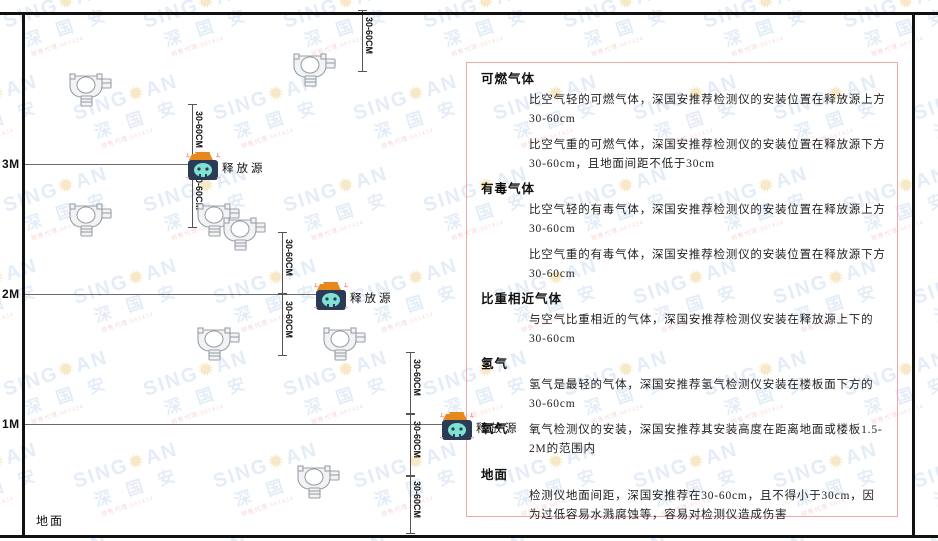 The height and width of the screenshot is (541, 938). What do you see at coordinates (495, 429) in the screenshot?
I see `panel-section-heading: 氧气` at bounding box center [495, 429].